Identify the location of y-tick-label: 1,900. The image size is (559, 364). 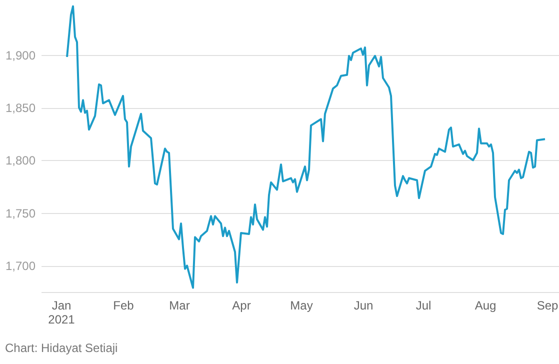
(20, 55).